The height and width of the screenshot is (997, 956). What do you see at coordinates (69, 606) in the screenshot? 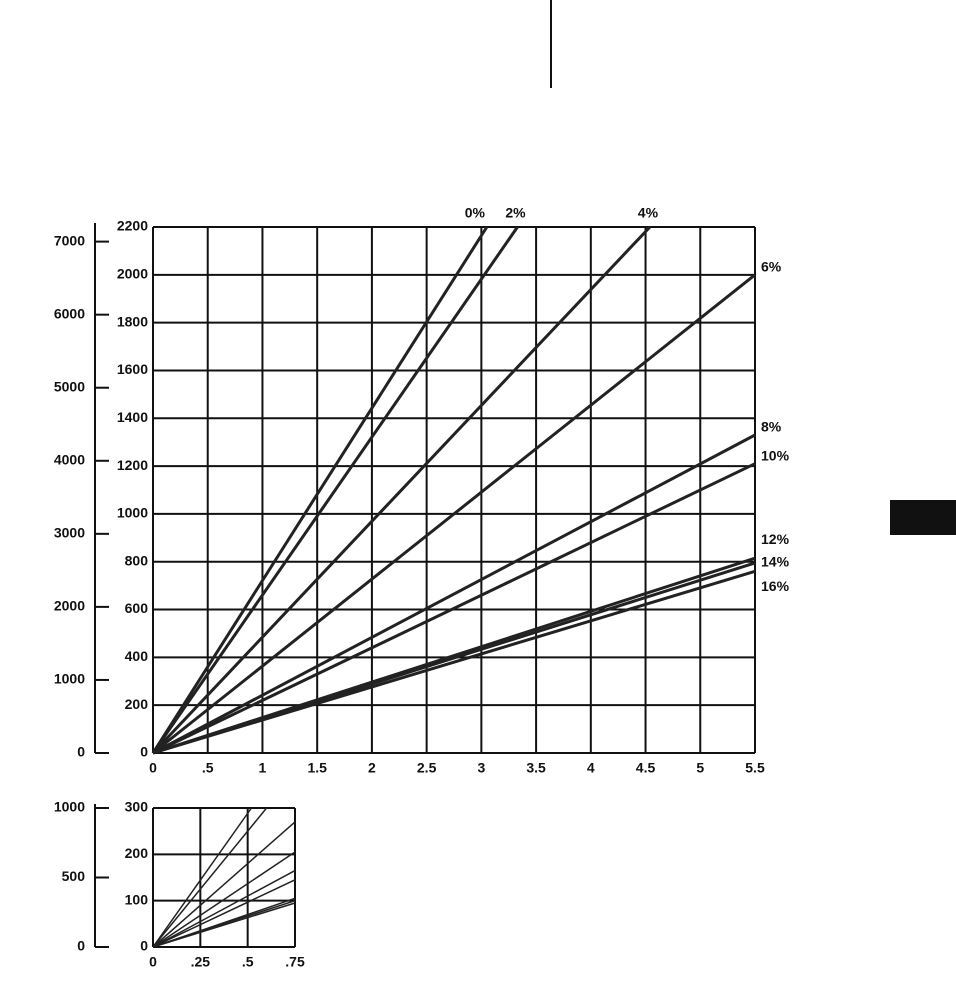
I see `y2-tick-label: 2000` at bounding box center [69, 606].